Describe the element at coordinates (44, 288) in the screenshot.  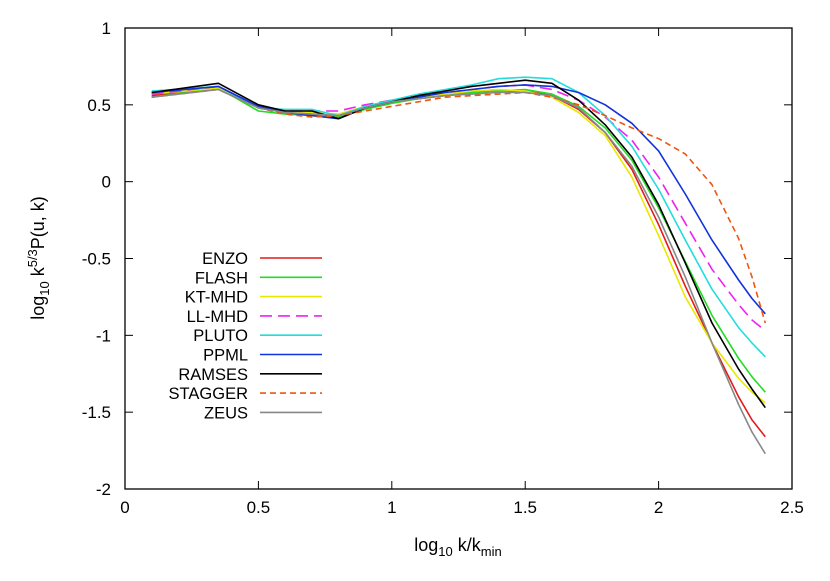
I see `y-axis-title-prefix-sub: 10` at that location.